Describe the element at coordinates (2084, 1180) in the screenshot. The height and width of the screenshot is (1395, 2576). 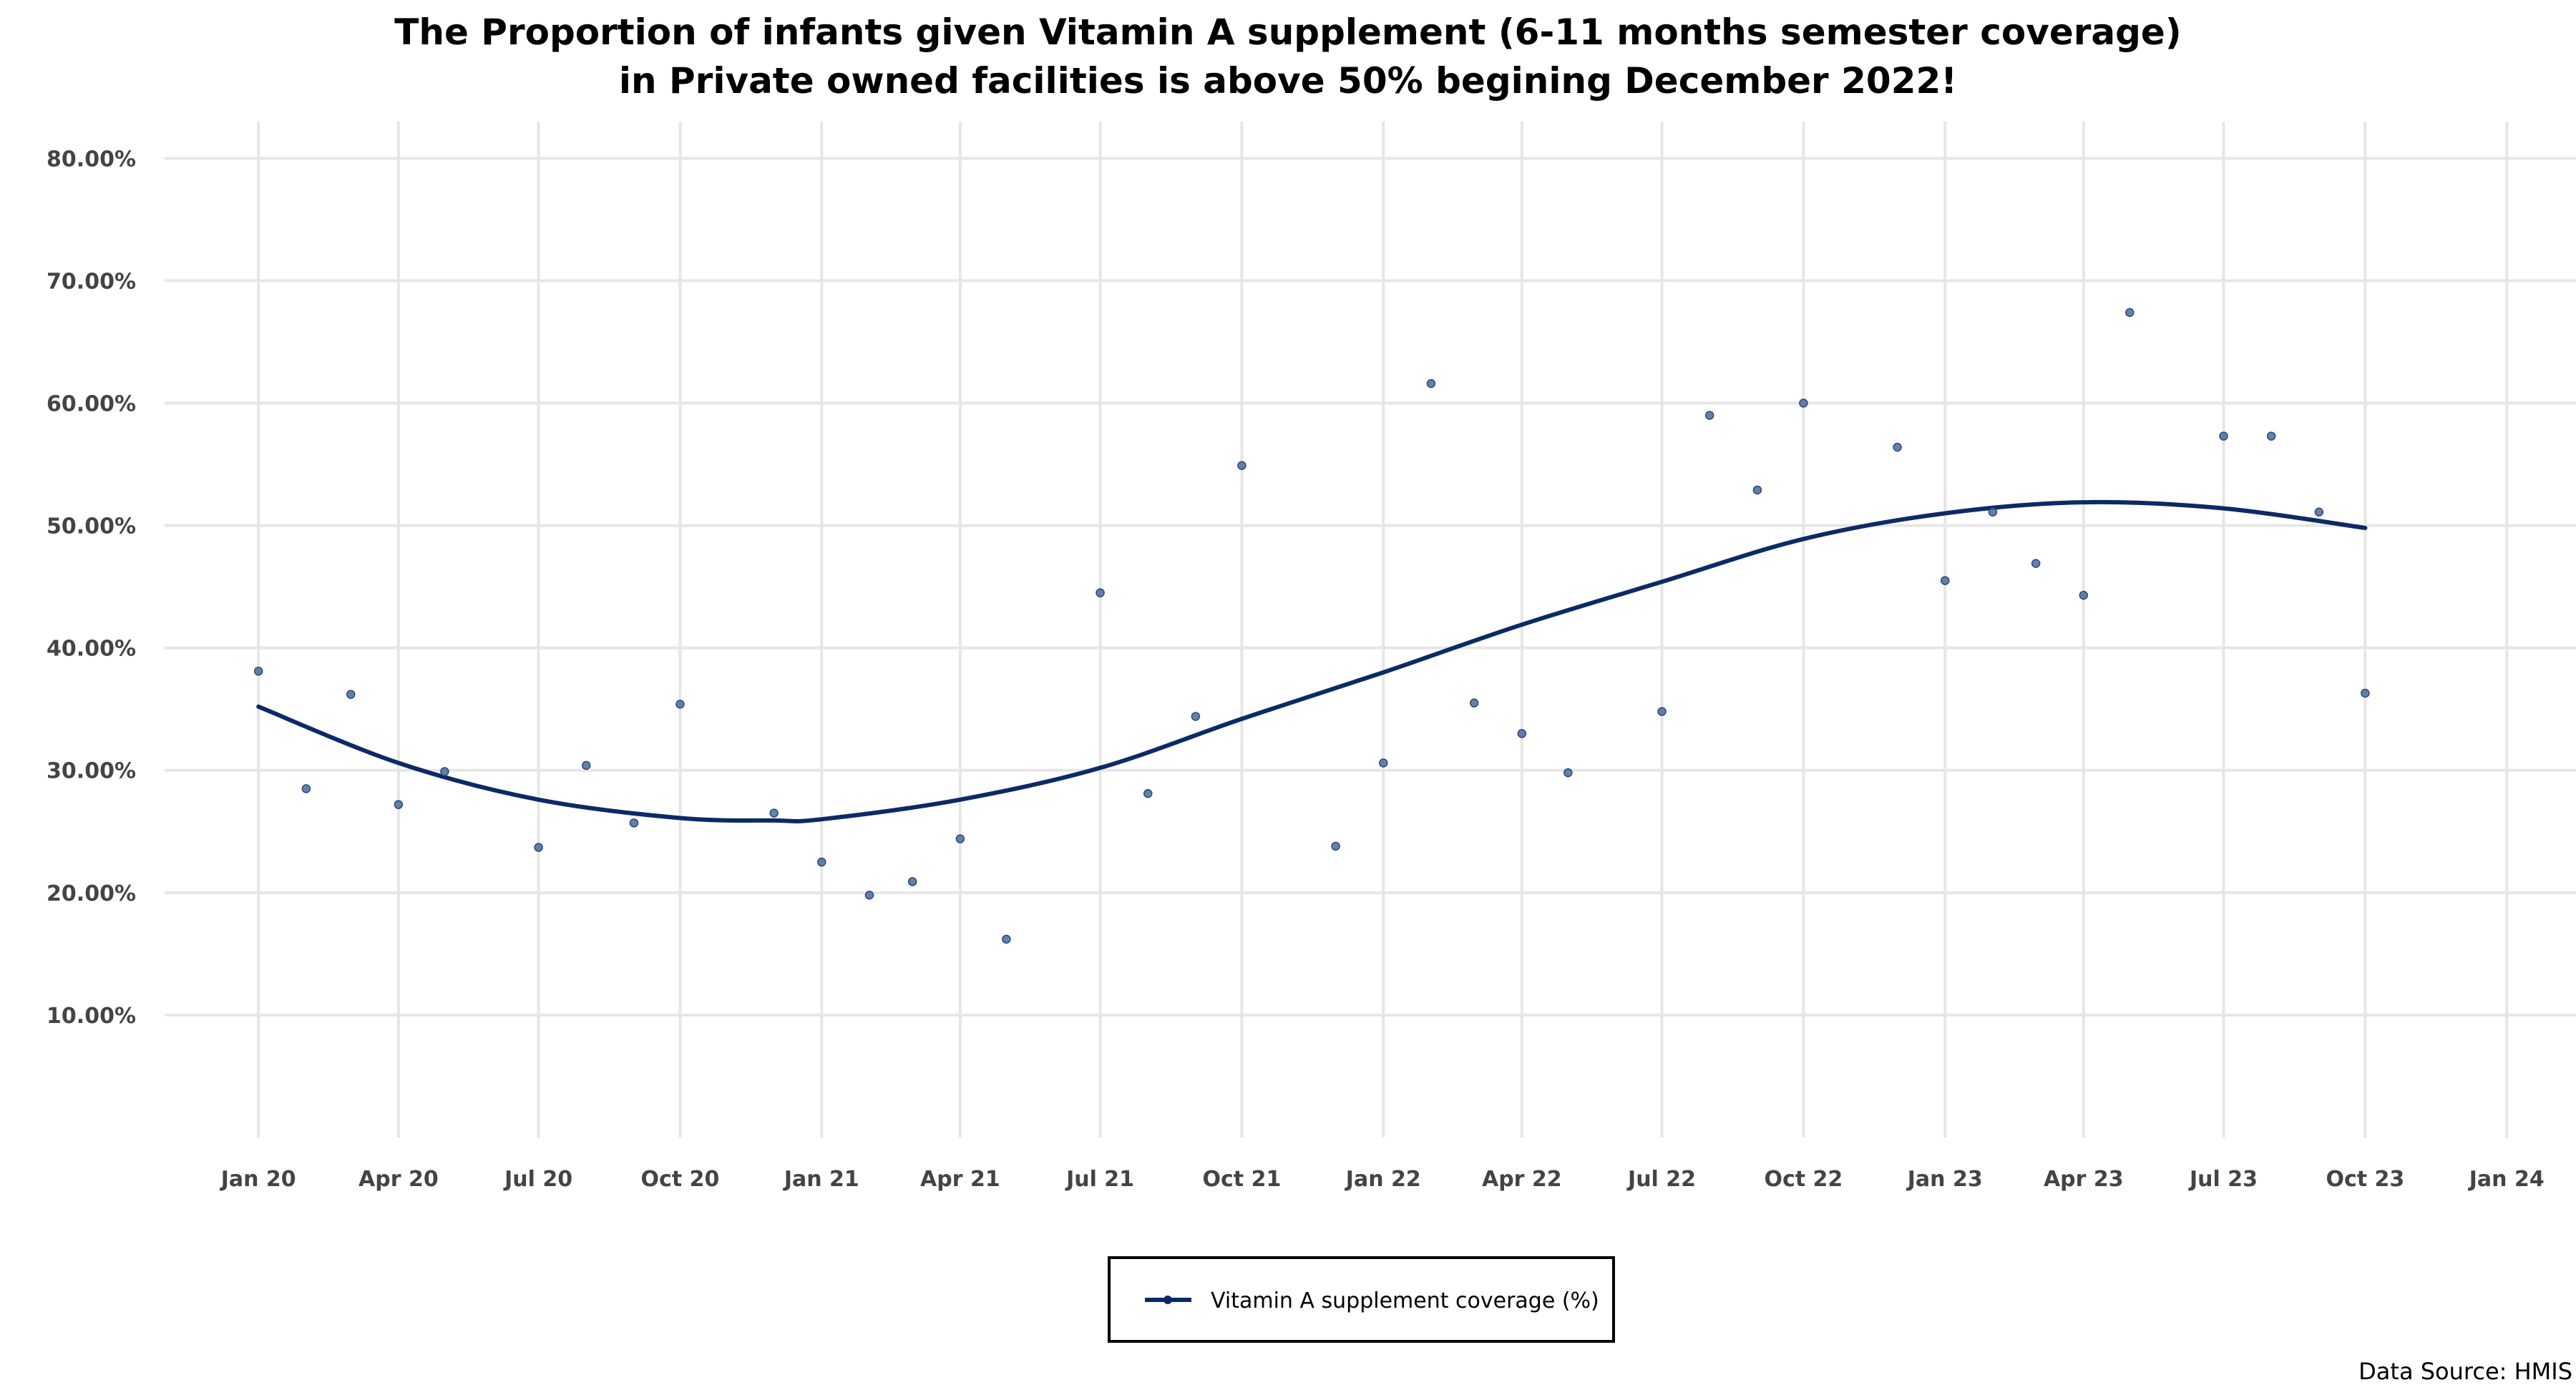
I see `x-tick-label: Apr 23` at that location.